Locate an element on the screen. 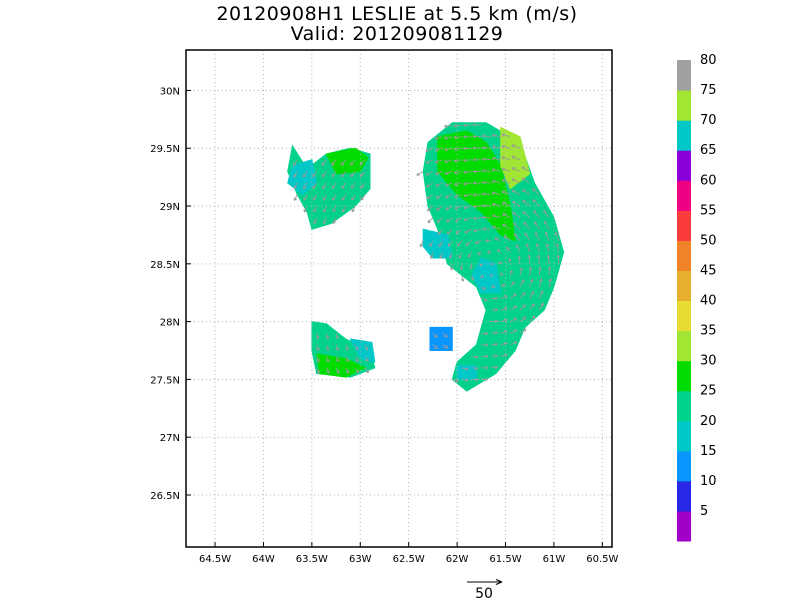 This screenshot has width=800, height=600. x-tick-label: 63.5W is located at coordinates (312, 559).